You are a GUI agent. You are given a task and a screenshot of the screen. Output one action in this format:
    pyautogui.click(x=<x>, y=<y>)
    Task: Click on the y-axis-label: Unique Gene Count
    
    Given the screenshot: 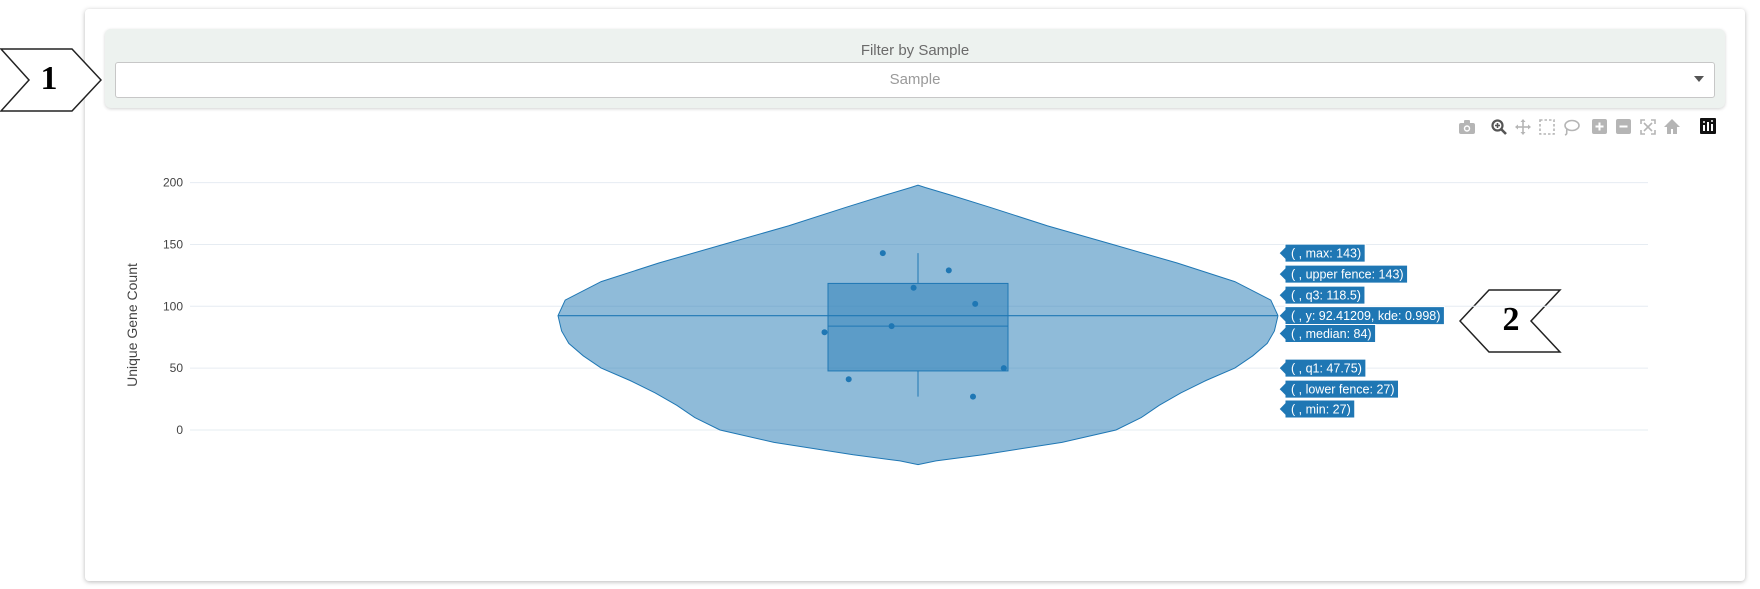 What is the action you would take?
    pyautogui.click(x=132, y=325)
    